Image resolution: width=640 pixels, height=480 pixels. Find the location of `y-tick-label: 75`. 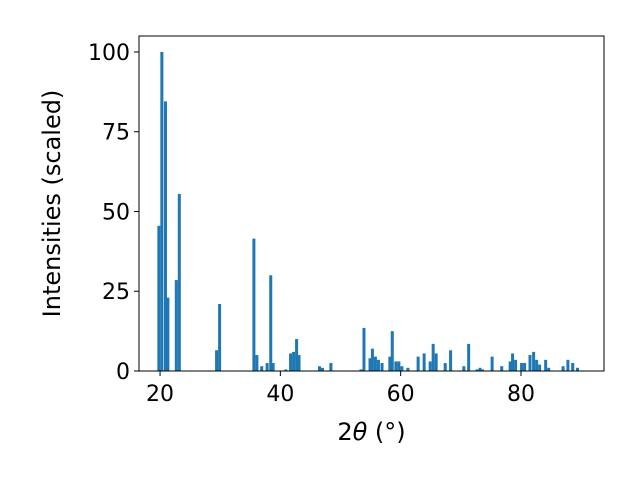

y-tick-label: 75 is located at coordinates (116, 133).